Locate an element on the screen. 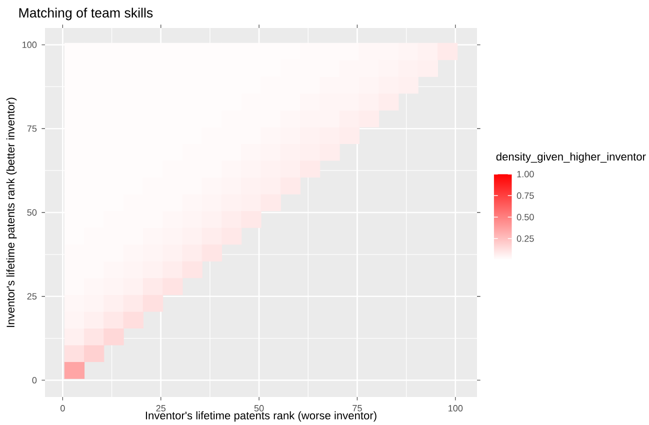 This screenshot has width=649, height=425. x-tick-label: 75 is located at coordinates (357, 408).